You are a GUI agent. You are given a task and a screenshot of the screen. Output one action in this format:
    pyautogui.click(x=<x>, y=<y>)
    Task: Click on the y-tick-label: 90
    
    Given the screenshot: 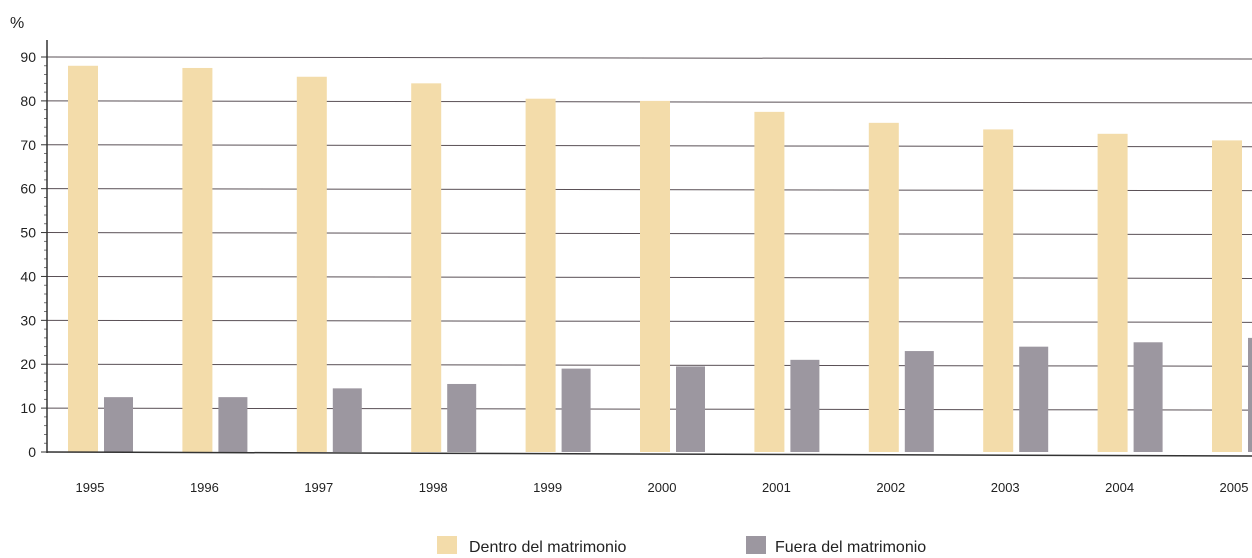 What is the action you would take?
    pyautogui.click(x=28, y=57)
    